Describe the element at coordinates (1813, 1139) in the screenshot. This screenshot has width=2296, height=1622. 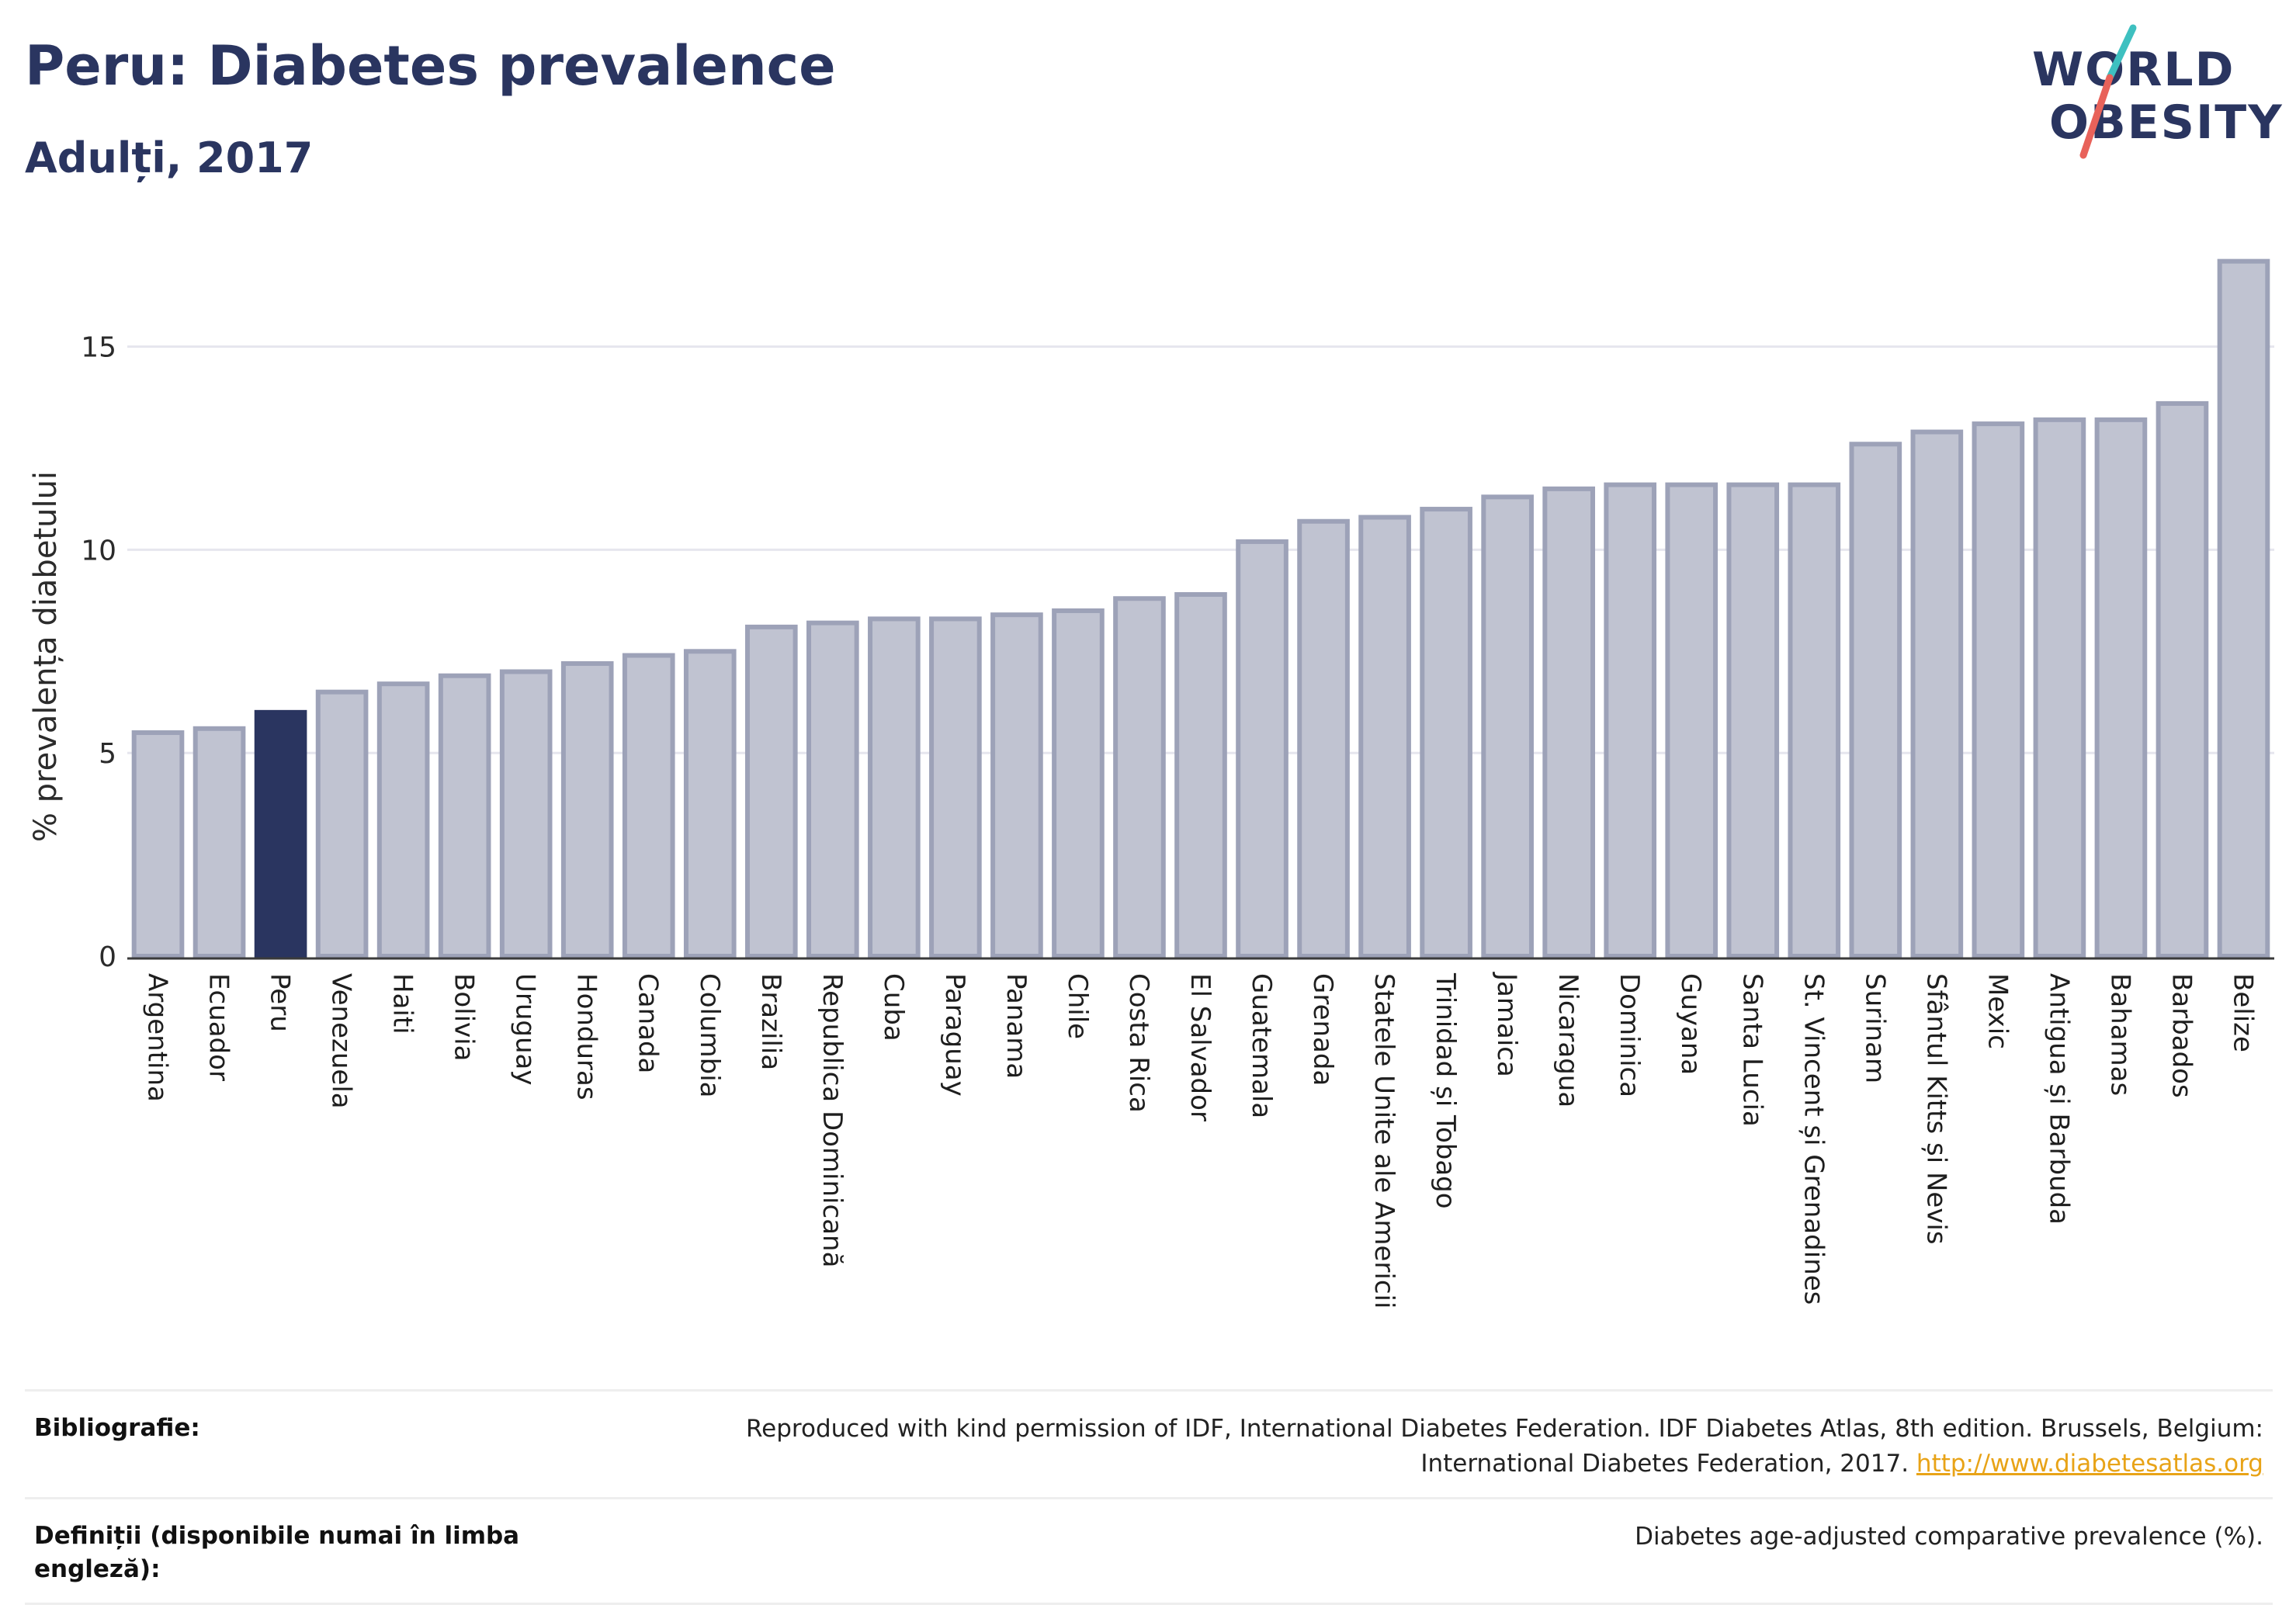
I see `x-tick-label: St. Vincent și Grenadines` at that location.